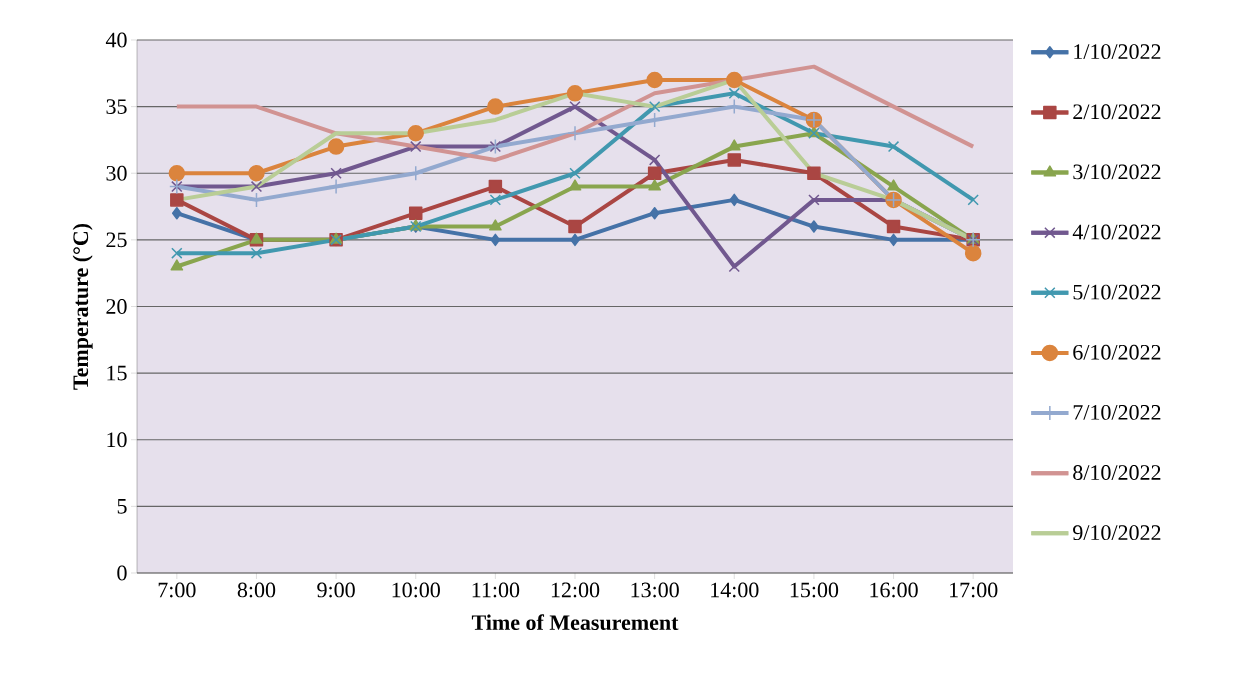  I want to click on y-axis-title: Temperature (°C), so click(82, 306).